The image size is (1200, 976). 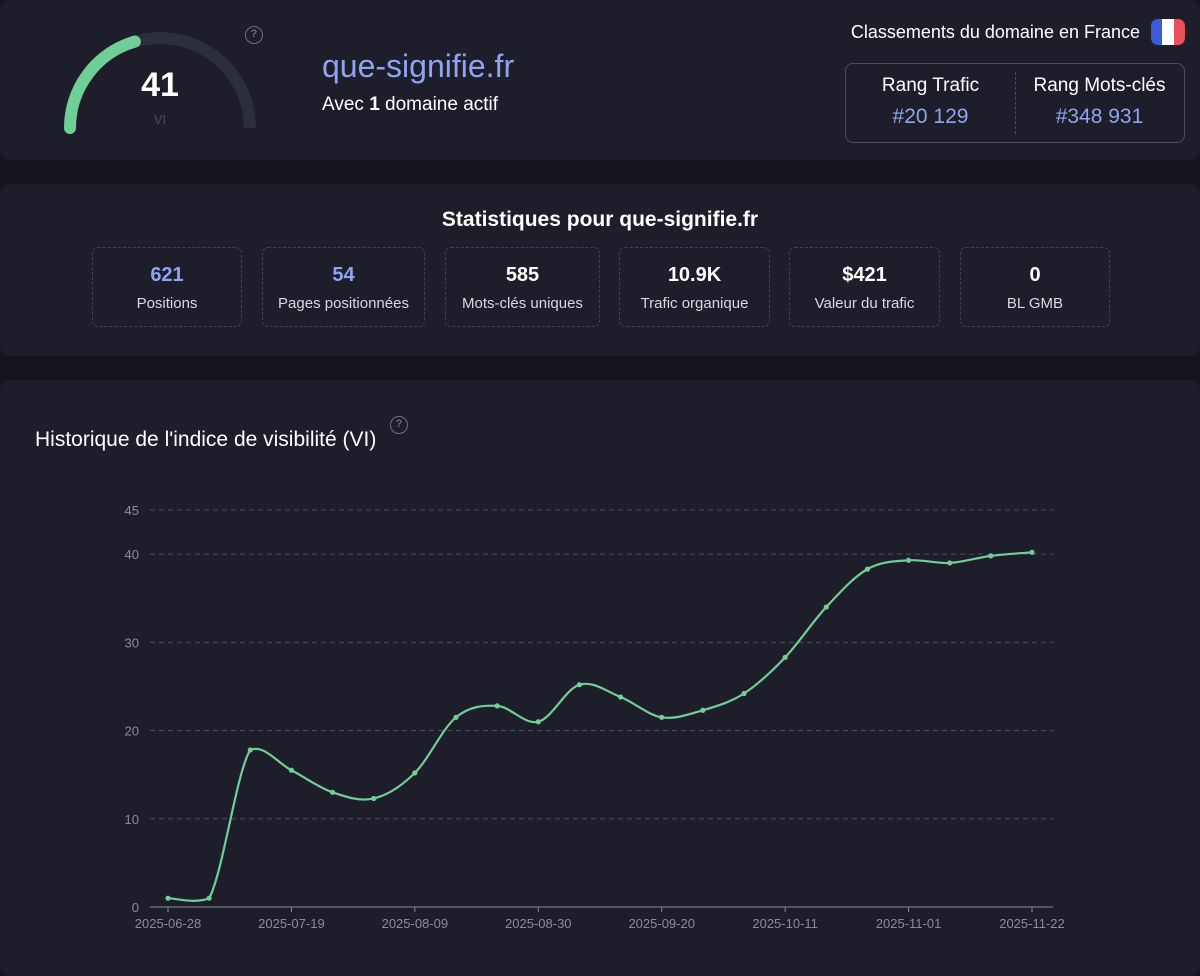 What do you see at coordinates (661, 923) in the screenshot?
I see `x-tick-label: 2025-09-20` at bounding box center [661, 923].